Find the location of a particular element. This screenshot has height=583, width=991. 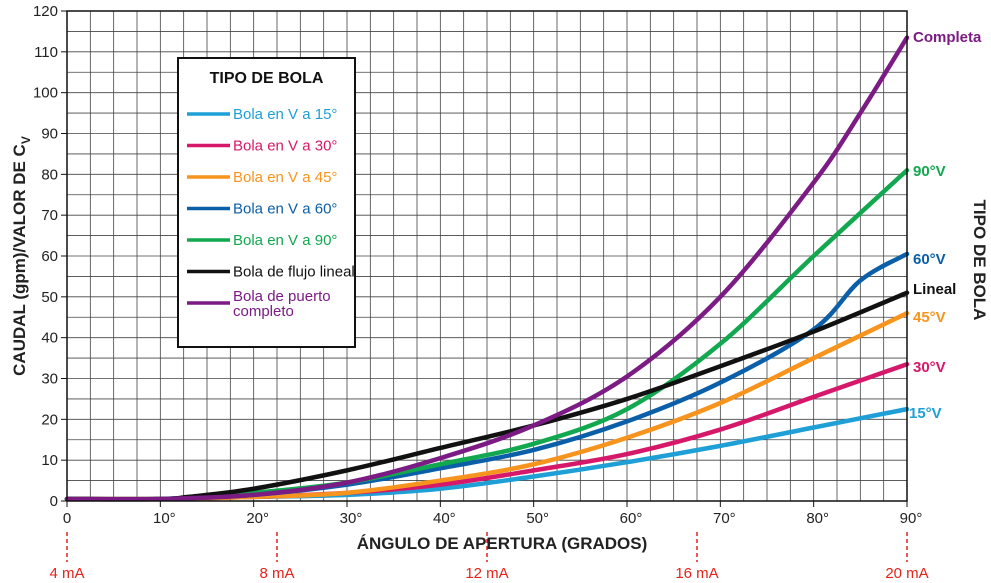

y-tick-label: 40 is located at coordinates (49, 338).